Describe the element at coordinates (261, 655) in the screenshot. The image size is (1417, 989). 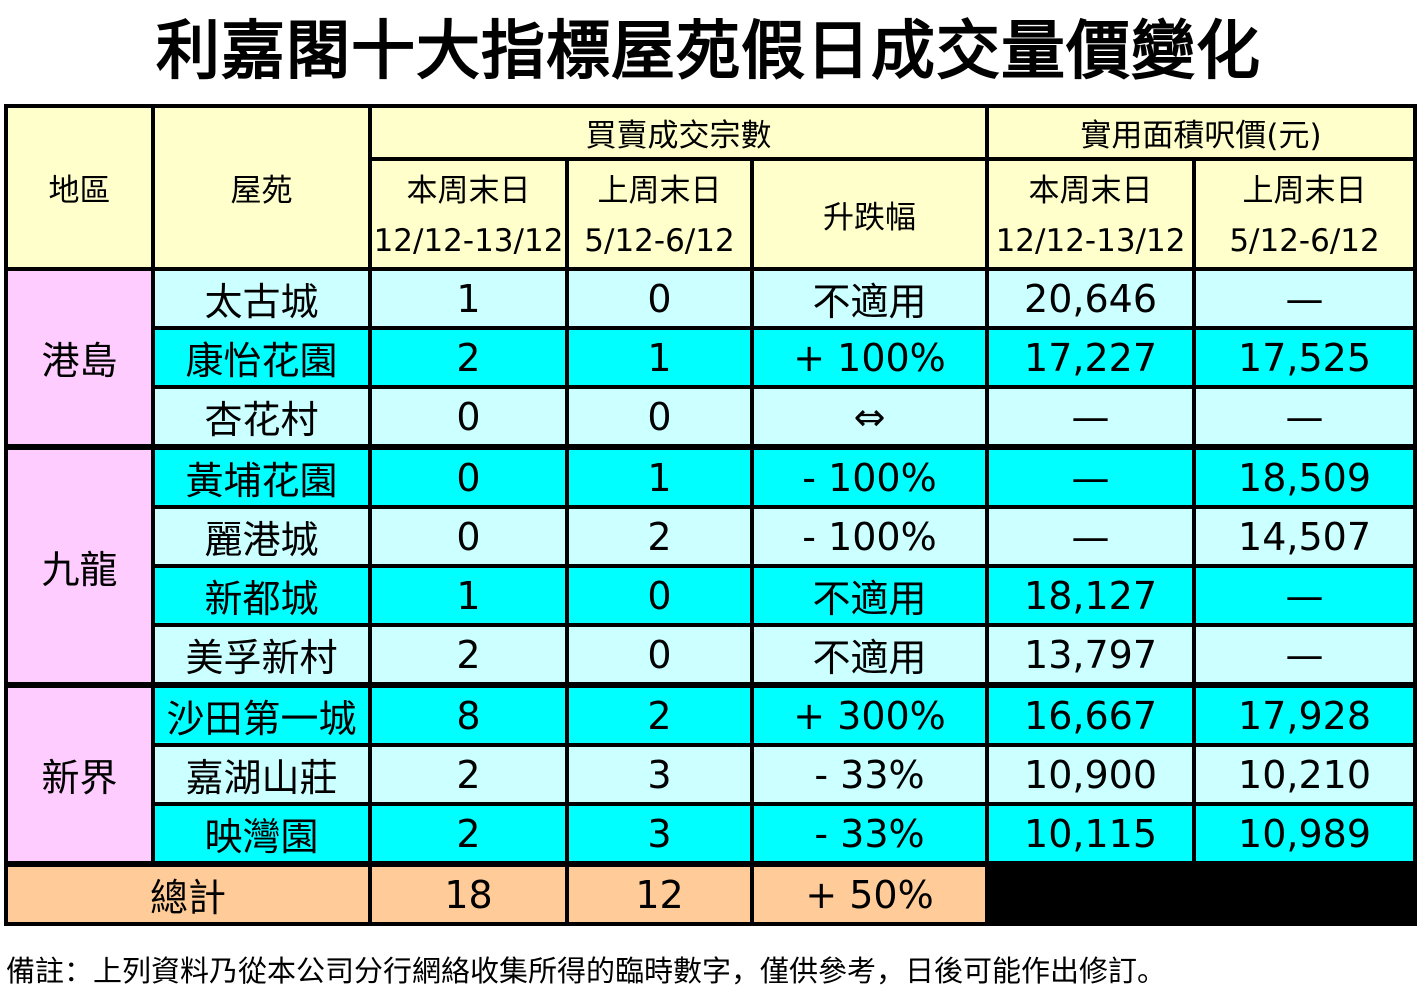
I see `estate-cell: 美孚新村` at that location.